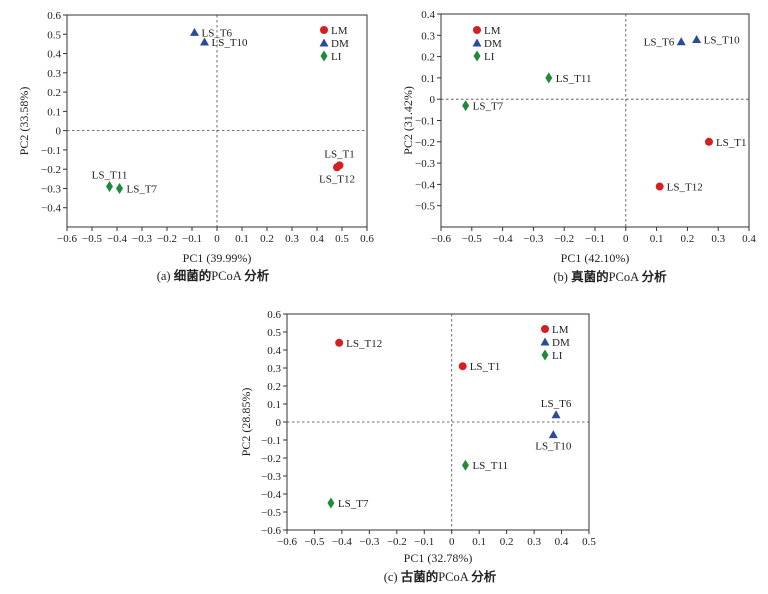 This screenshot has width=768, height=594. I want to click on point-label: LS_T6, so click(659, 43).